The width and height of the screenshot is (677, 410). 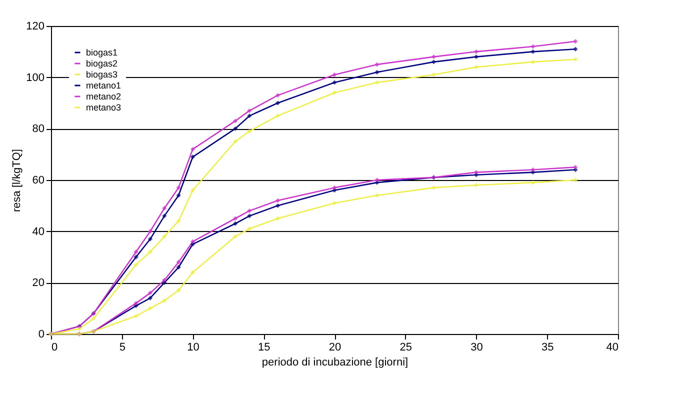 I want to click on x-tick-label: 20, so click(x=335, y=348).